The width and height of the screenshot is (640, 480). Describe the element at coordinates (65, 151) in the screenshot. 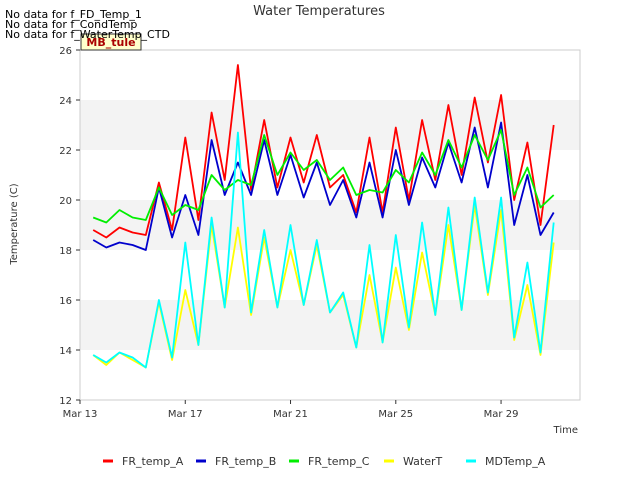

I see `y-tick-label: 22` at that location.